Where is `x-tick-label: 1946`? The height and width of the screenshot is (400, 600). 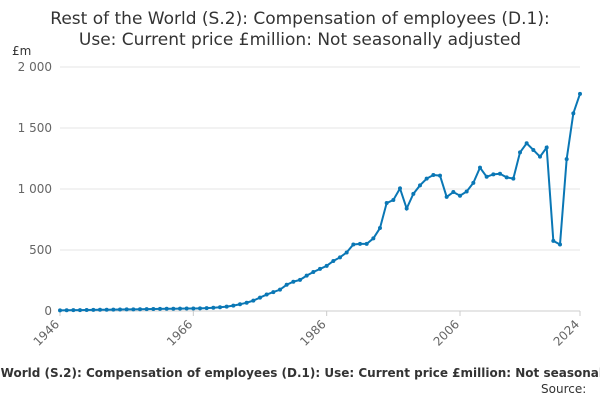 x-tick-label: 1946 is located at coordinates (46, 332).